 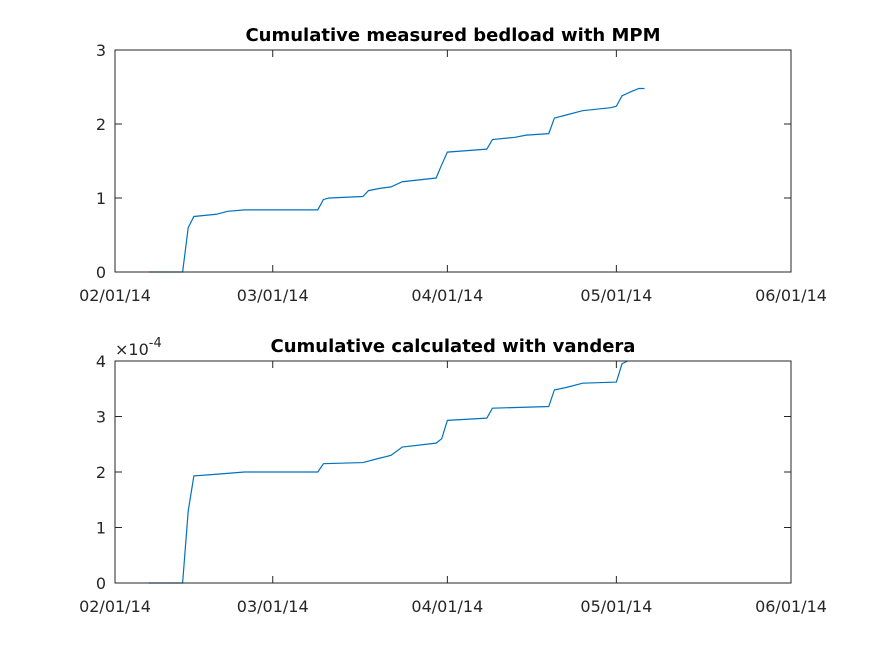 I want to click on chart-title: Cumulative calculated with vandera, so click(x=453, y=346).